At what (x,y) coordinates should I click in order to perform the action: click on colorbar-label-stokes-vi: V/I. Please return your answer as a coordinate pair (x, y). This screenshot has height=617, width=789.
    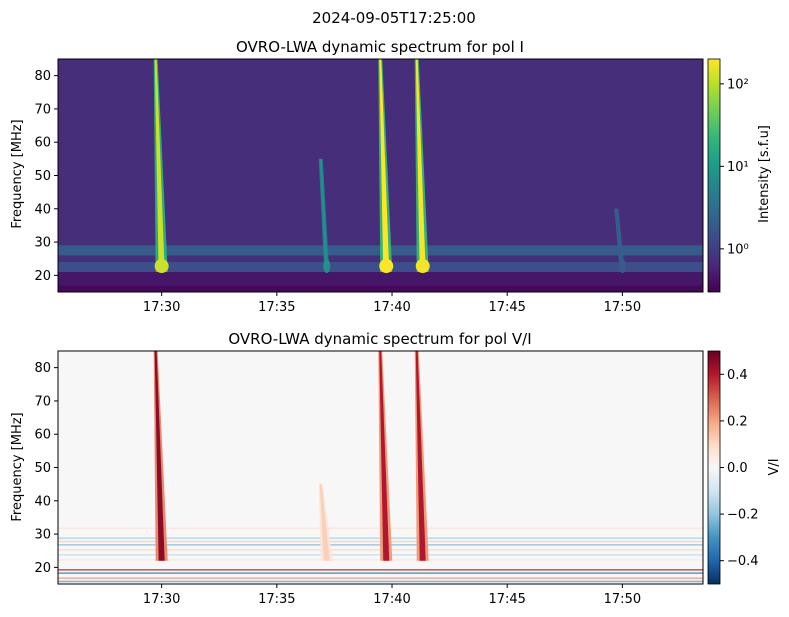
    Looking at the image, I should click on (774, 466).